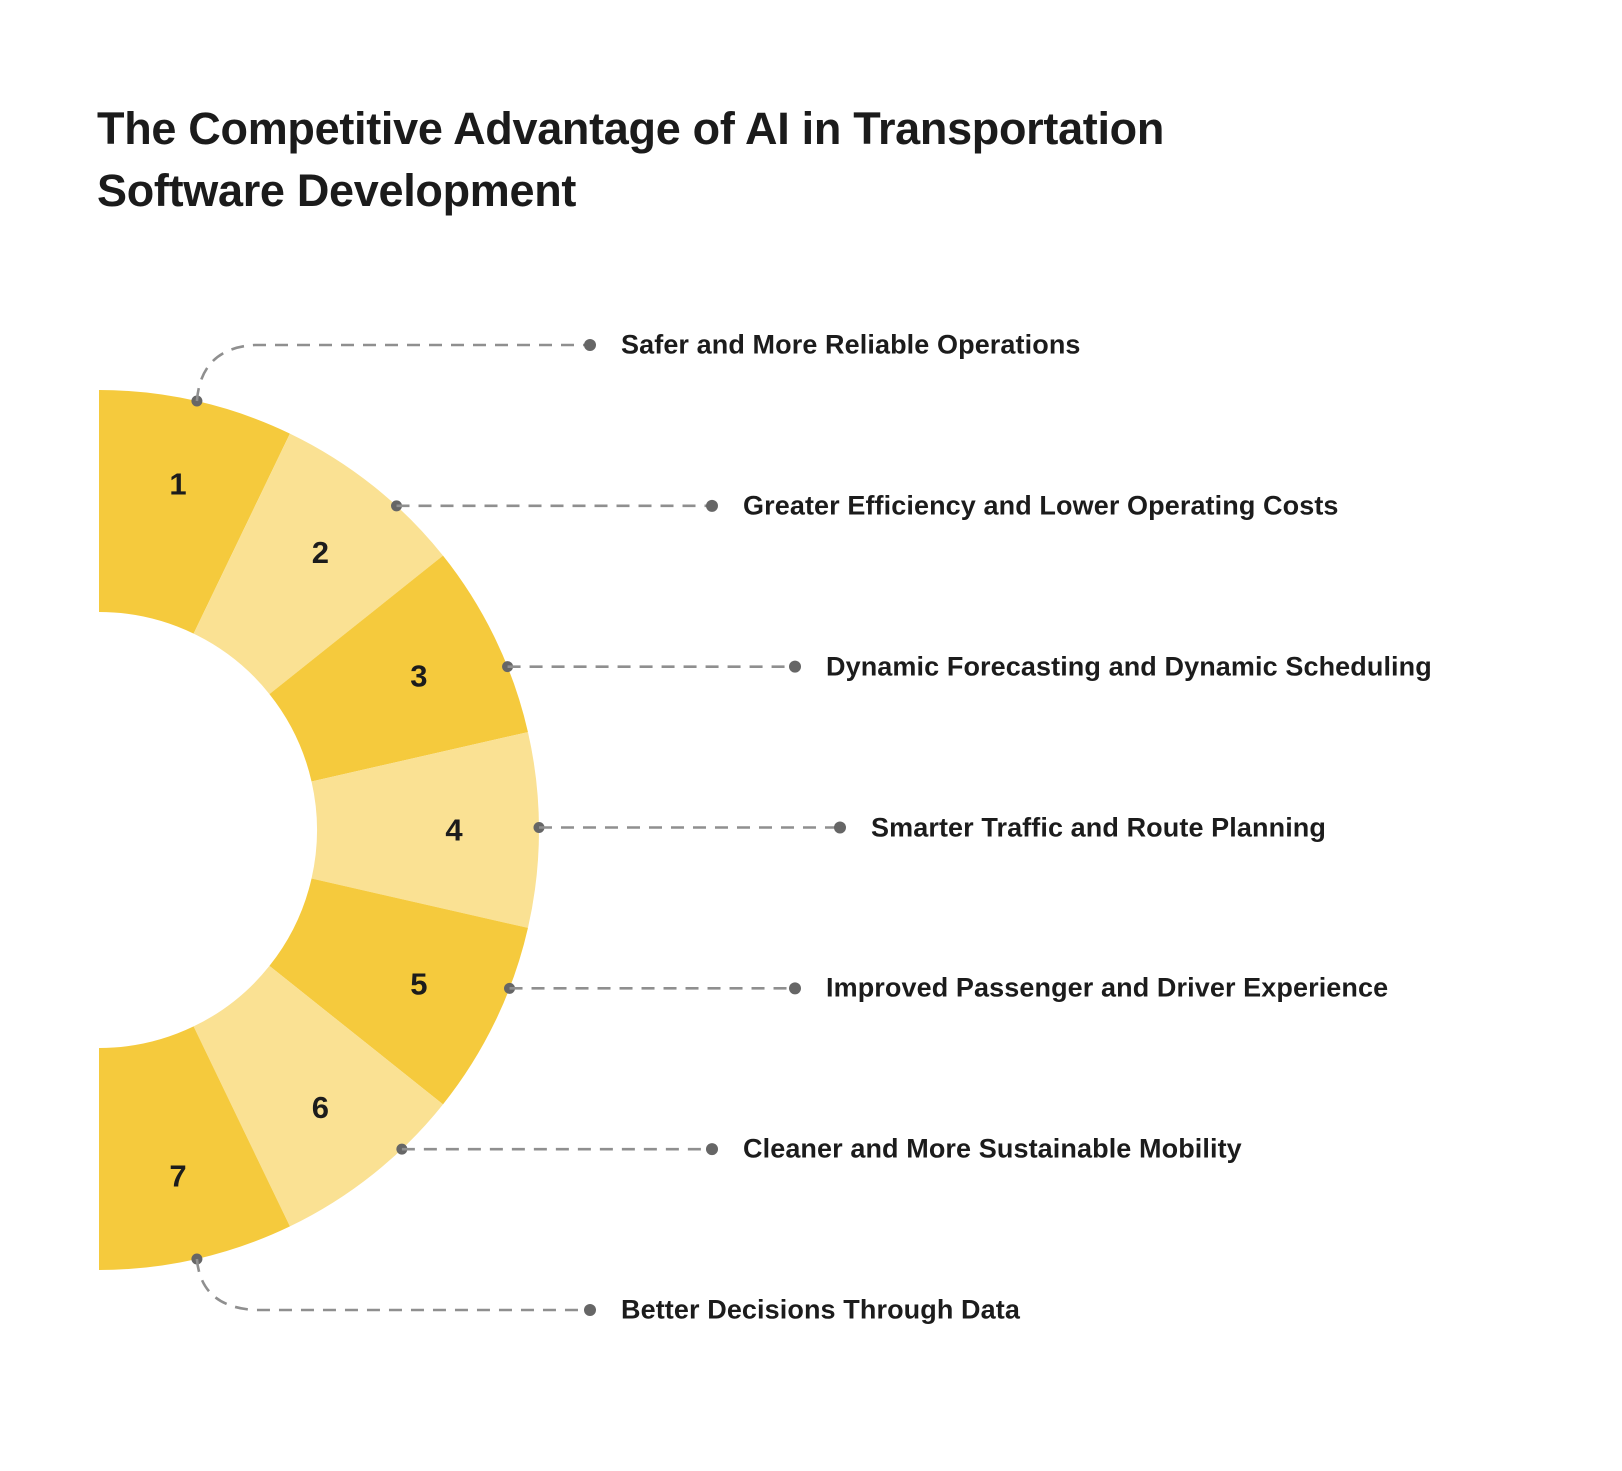  What do you see at coordinates (1098, 827) in the screenshot?
I see `segment-label-4: Smarter Traffic and Route Planning` at bounding box center [1098, 827].